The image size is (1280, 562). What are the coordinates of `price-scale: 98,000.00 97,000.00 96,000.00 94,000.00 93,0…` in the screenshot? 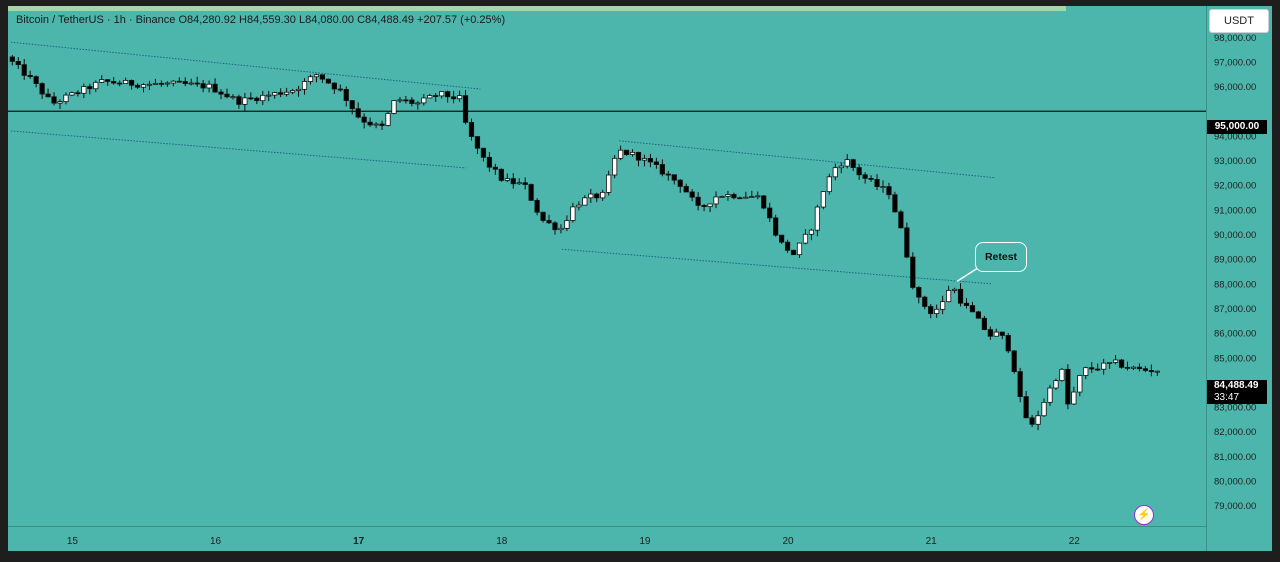 It's located at (1239, 278).